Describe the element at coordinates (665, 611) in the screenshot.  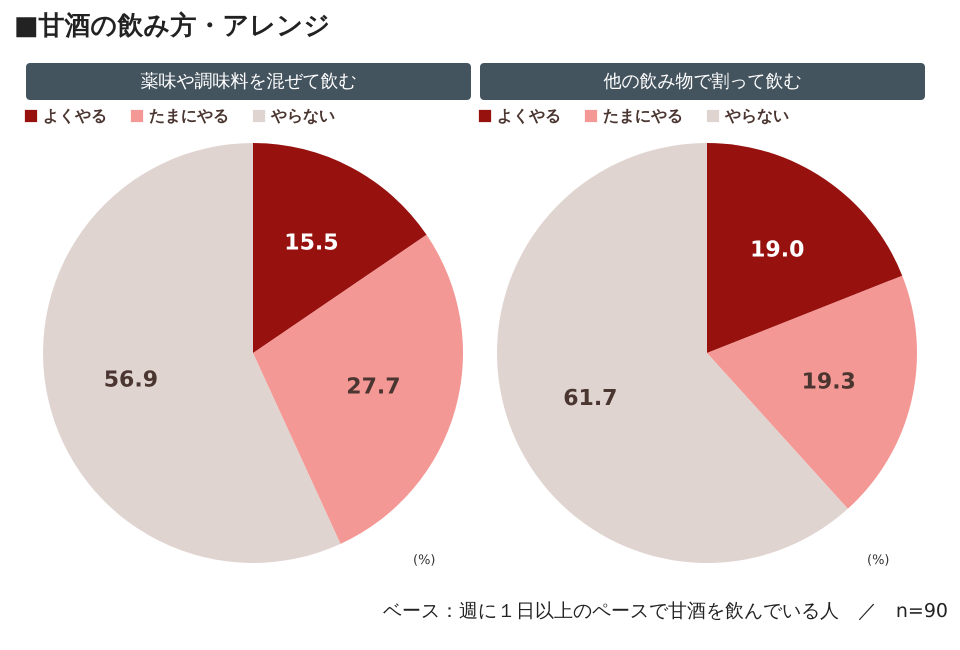
I see `text: ベース：週に１日以上のペースで甘酒を飲んでいる人 ／ n=90` at that location.